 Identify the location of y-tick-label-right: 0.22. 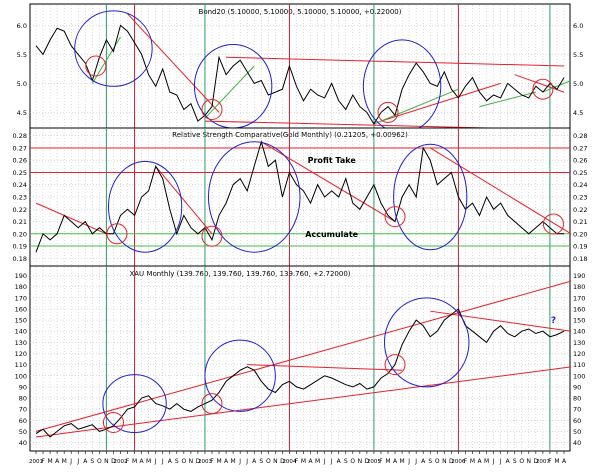
(580, 210).